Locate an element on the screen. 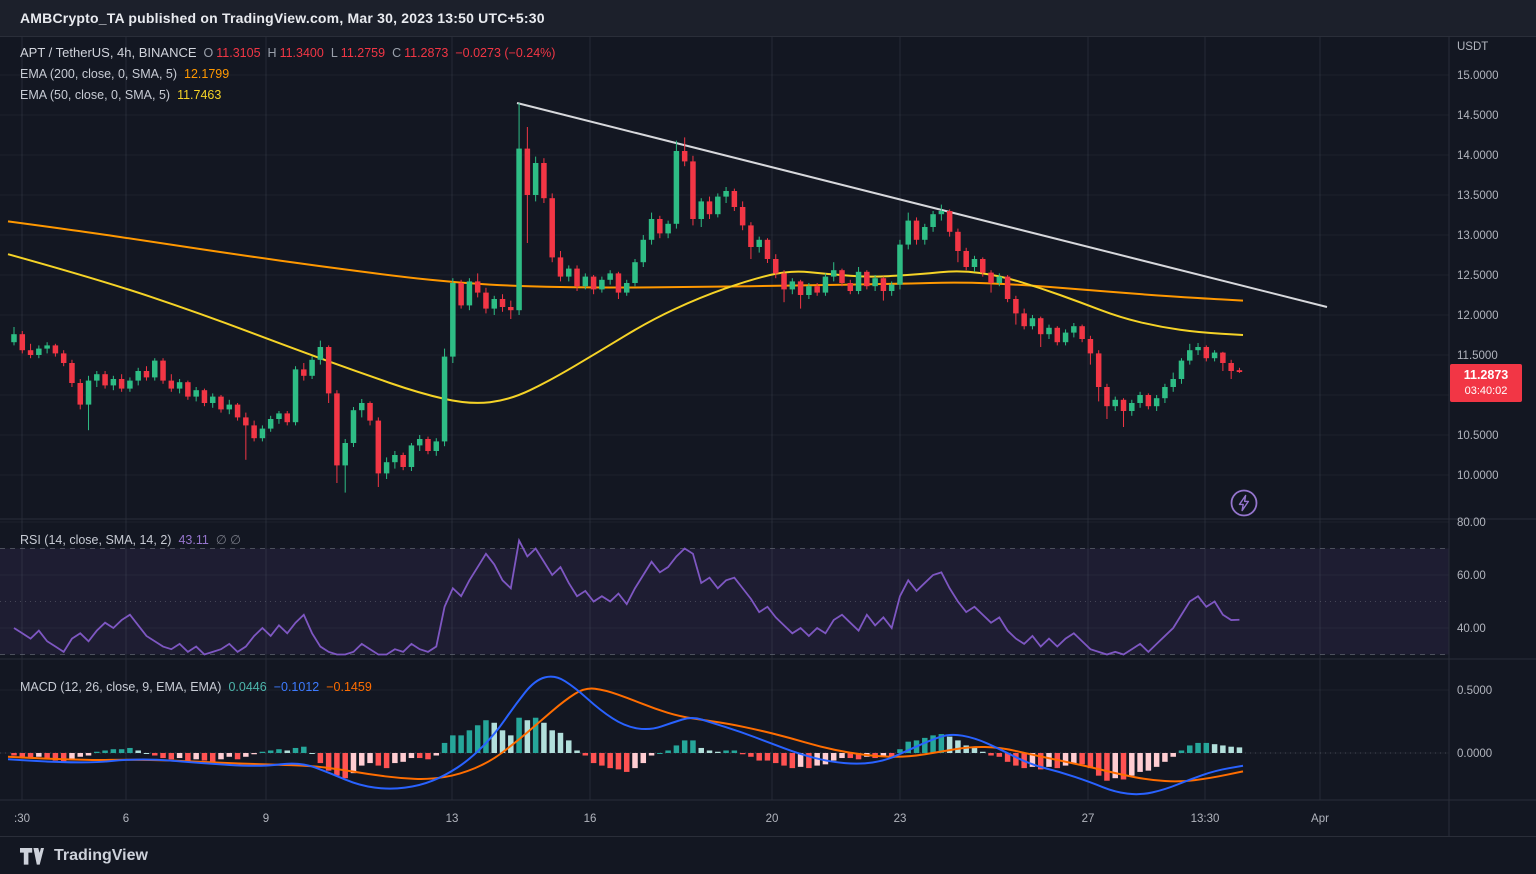 The width and height of the screenshot is (1536, 874). currency-label: USDT is located at coordinates (1472, 47).